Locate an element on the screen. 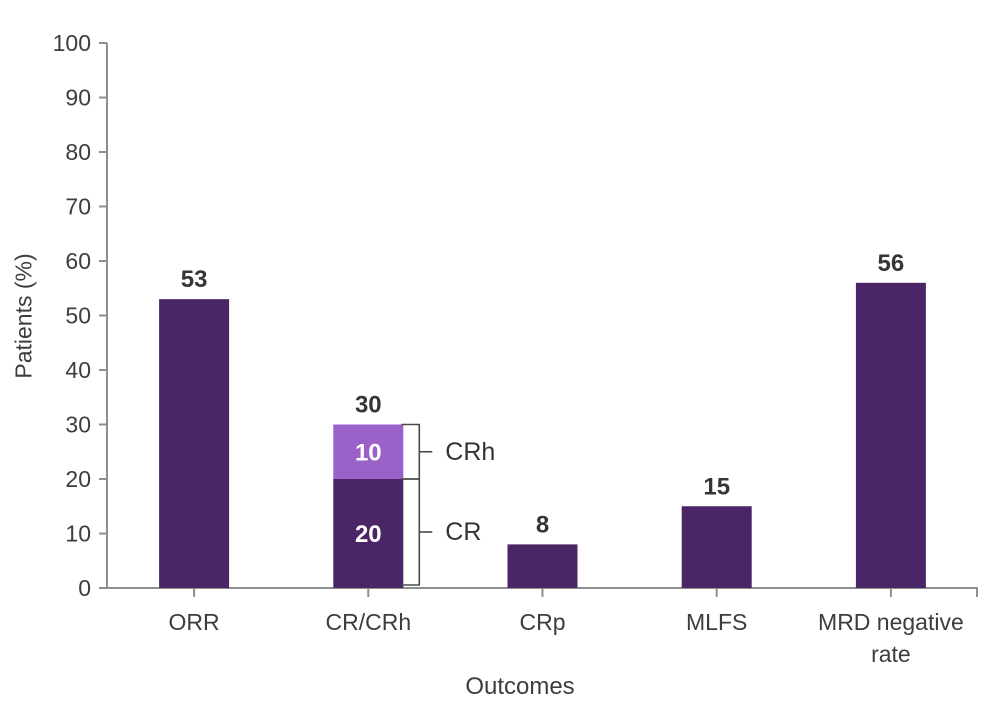 This screenshot has height=714, width=1000. bar-value-label: 53 is located at coordinates (194, 279).